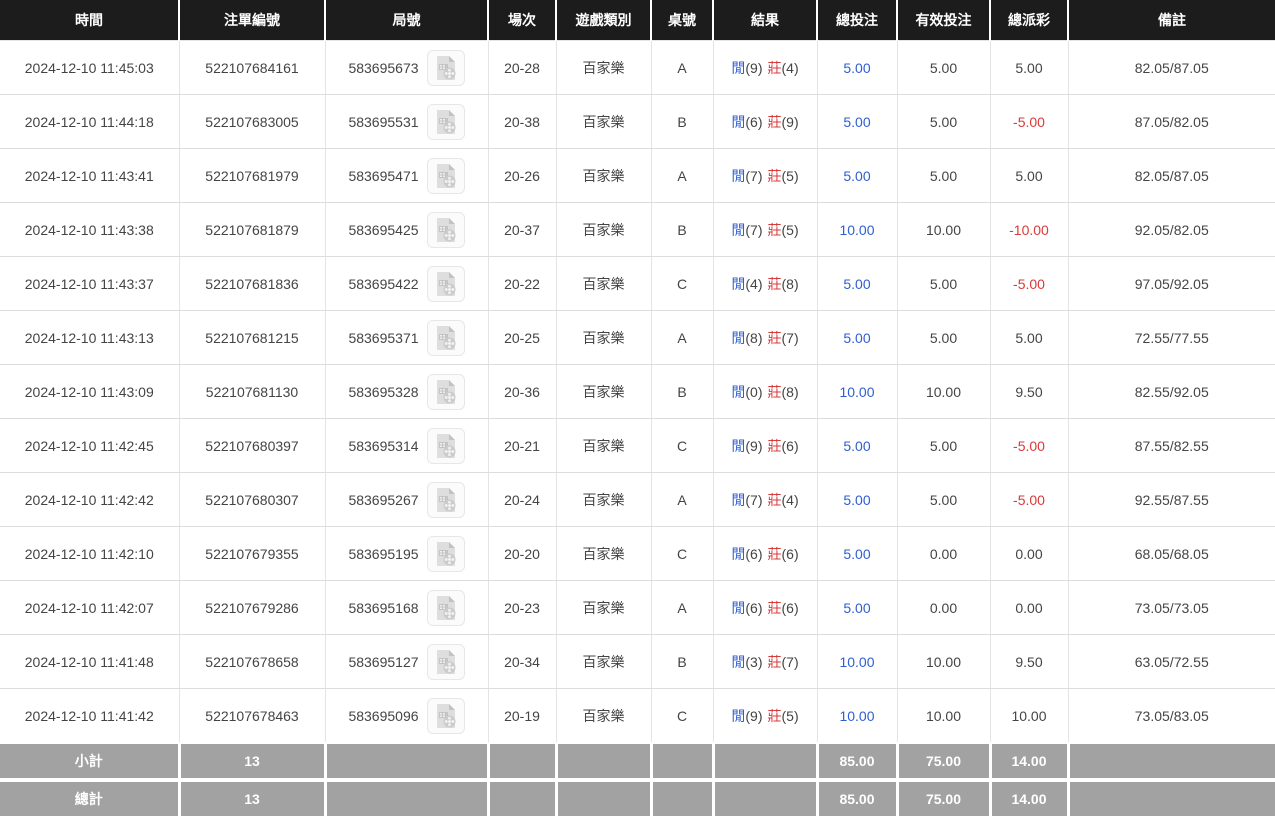 The width and height of the screenshot is (1275, 820). What do you see at coordinates (943, 229) in the screenshot?
I see `cell-valid_bet: 10.00` at bounding box center [943, 229].